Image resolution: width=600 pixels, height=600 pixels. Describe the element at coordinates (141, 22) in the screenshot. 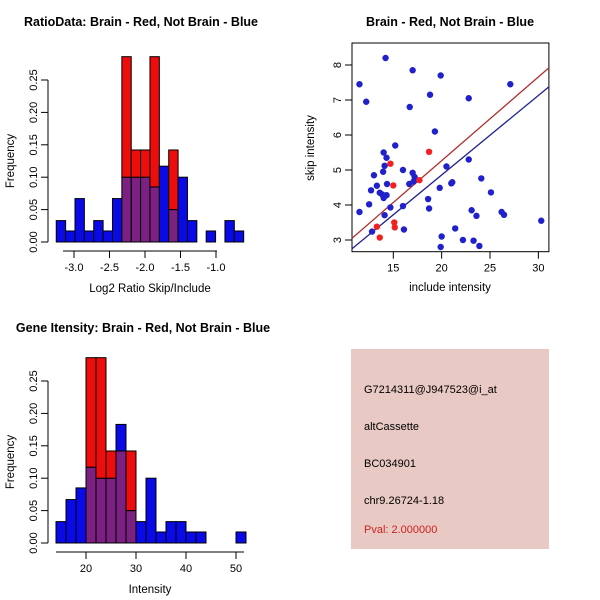

I see `svg-text:RatioData: Brain - Red, Not Br: RatioData: Brain - Red, Not Brain - Blue` at that location.